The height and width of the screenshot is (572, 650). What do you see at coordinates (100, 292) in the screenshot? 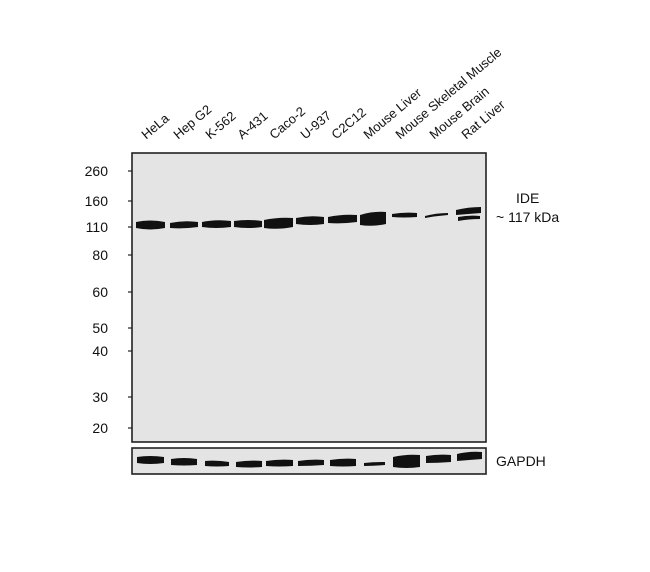
I see `mw-marker-60: 60` at bounding box center [100, 292].